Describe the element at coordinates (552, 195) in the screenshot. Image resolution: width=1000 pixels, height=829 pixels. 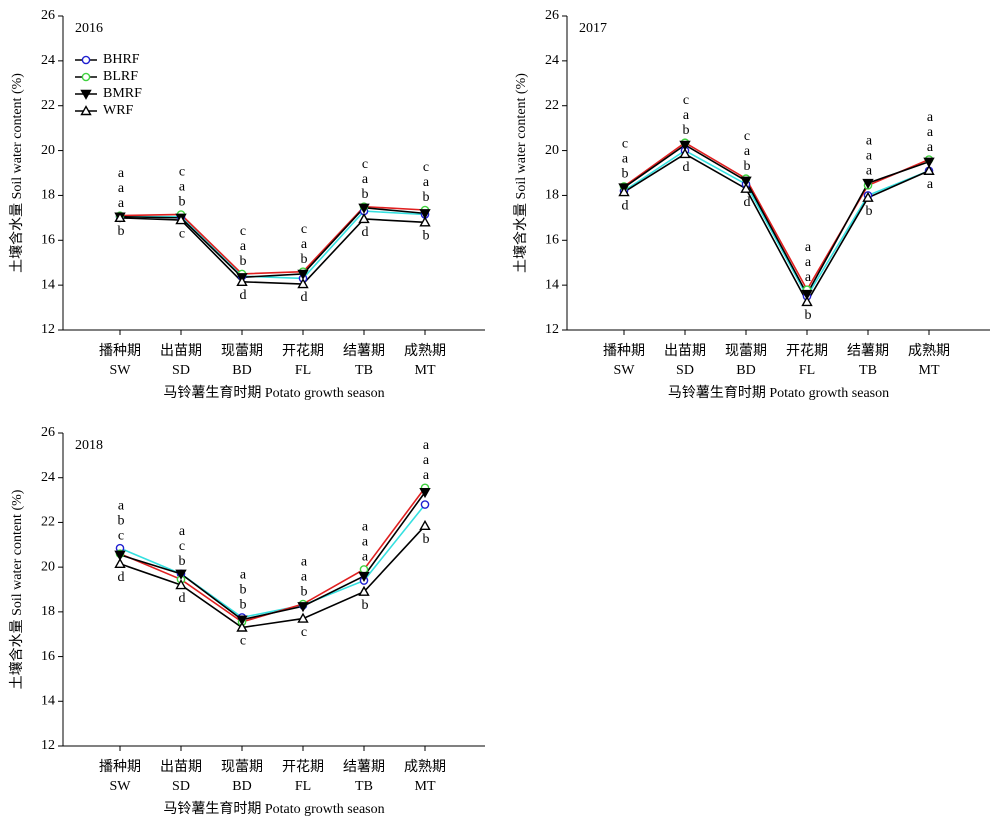
I see `y-tick-label: 18` at that location.